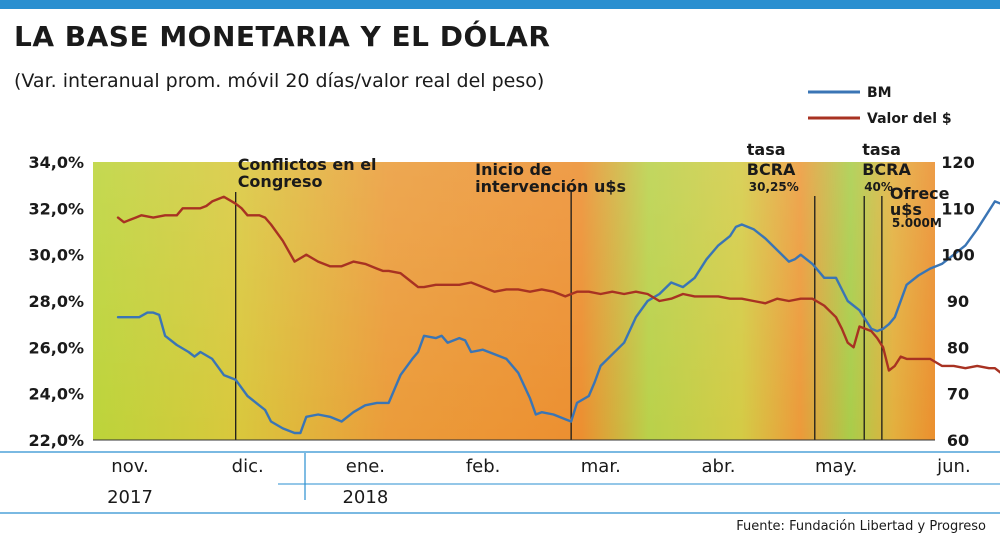 The image size is (1000, 540). What do you see at coordinates (550, 186) in the screenshot?
I see `annotation-text: intervención u$s` at bounding box center [550, 186].